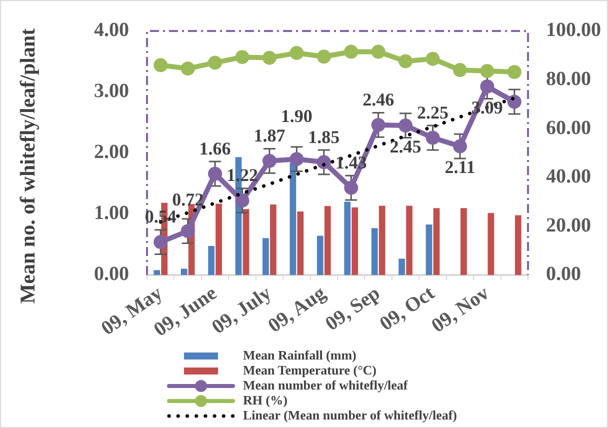 Image resolution: width=608 pixels, height=428 pixels. I want to click on y-tick-label: 0.00, so click(111, 274).